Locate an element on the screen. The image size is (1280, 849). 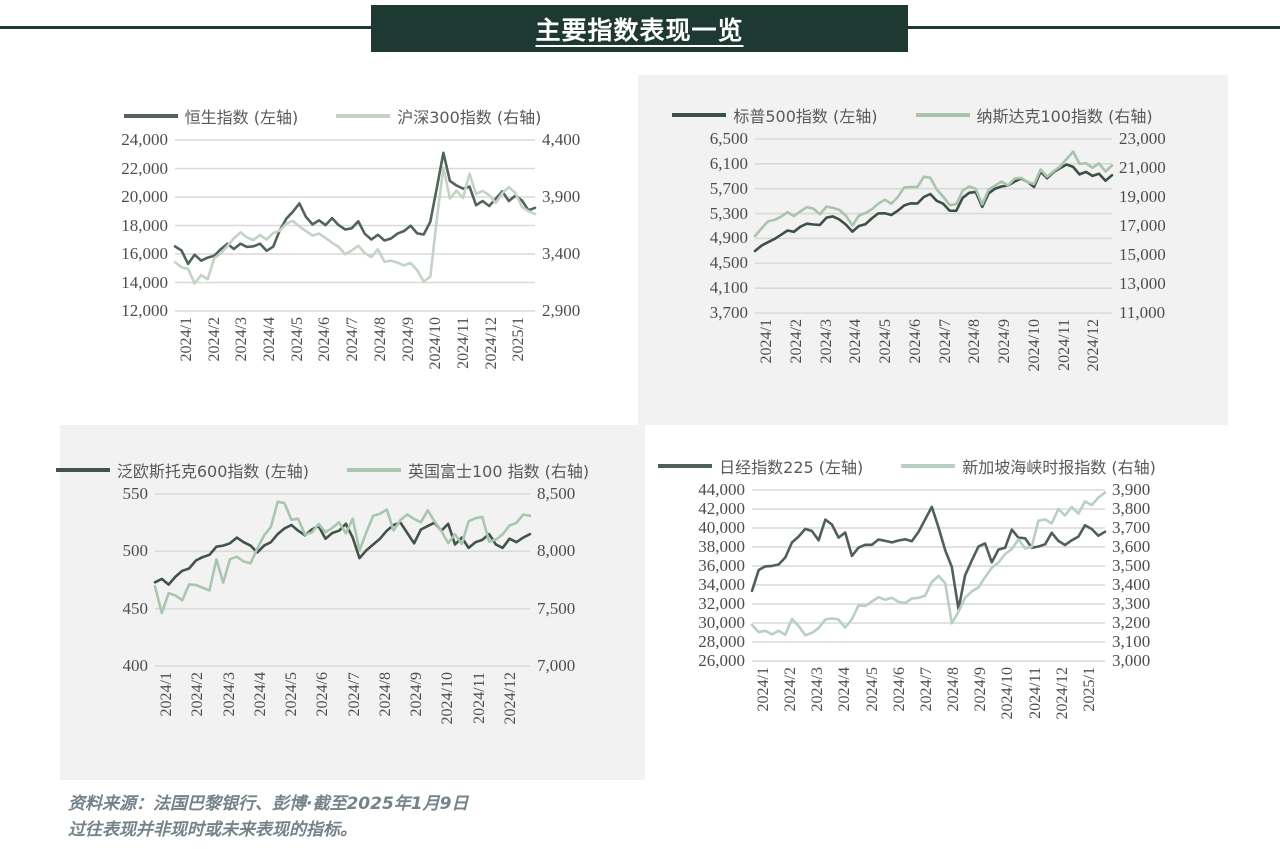
x-axis-label: 2025/1 is located at coordinates (519, 339).